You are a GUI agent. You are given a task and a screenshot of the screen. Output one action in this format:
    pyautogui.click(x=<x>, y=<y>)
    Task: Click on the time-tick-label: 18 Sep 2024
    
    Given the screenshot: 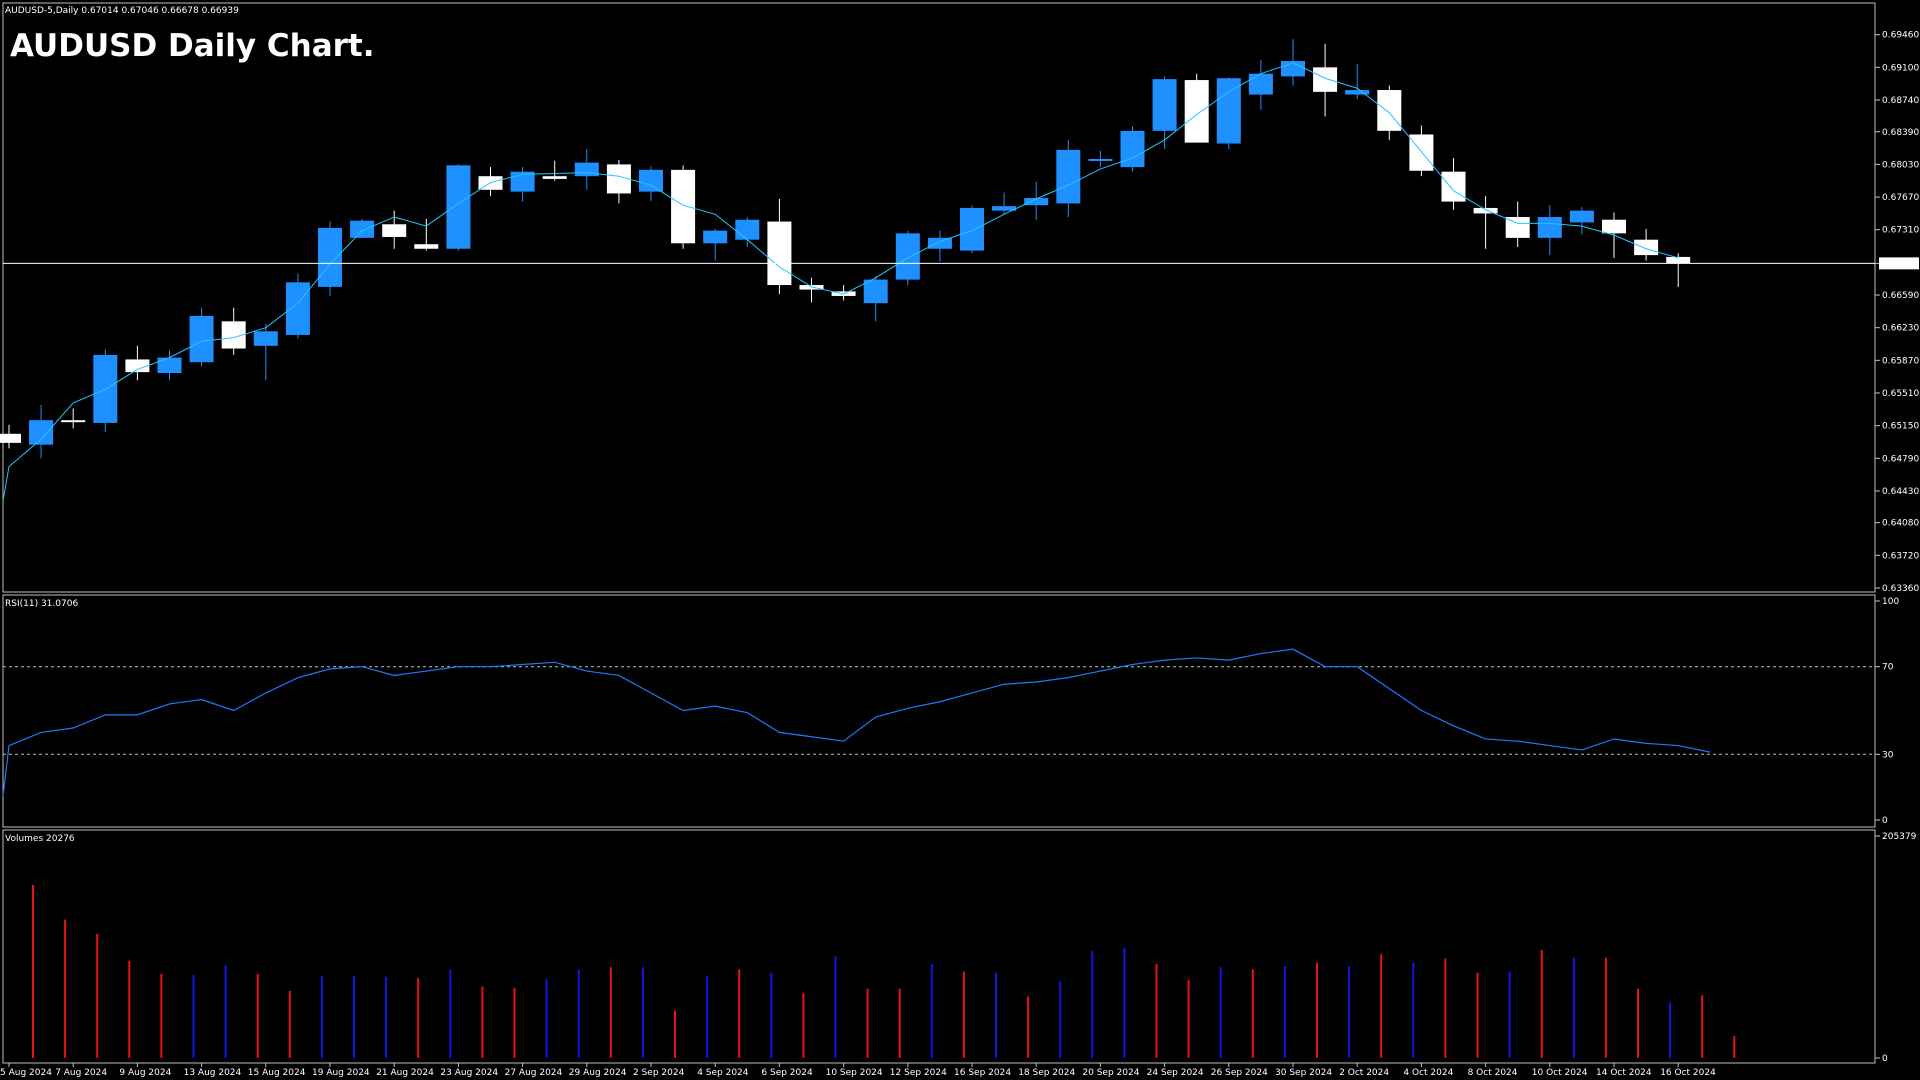 What is the action you would take?
    pyautogui.click(x=1046, y=1073)
    